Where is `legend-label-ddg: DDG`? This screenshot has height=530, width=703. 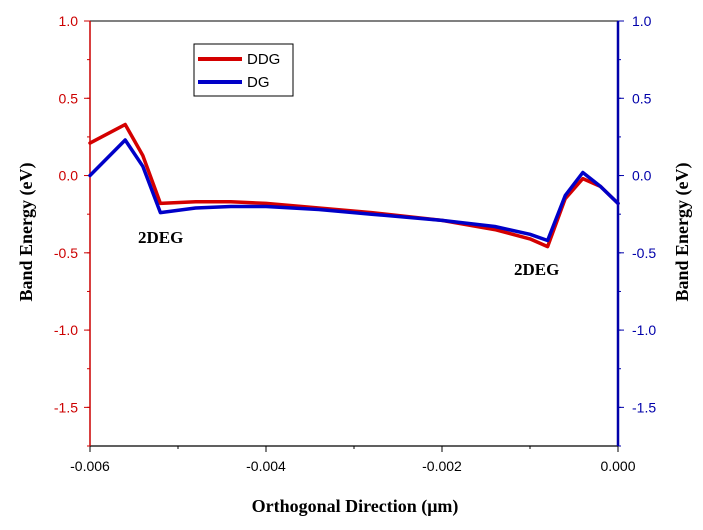
legend-label-ddg: DDG is located at coordinates (263, 59).